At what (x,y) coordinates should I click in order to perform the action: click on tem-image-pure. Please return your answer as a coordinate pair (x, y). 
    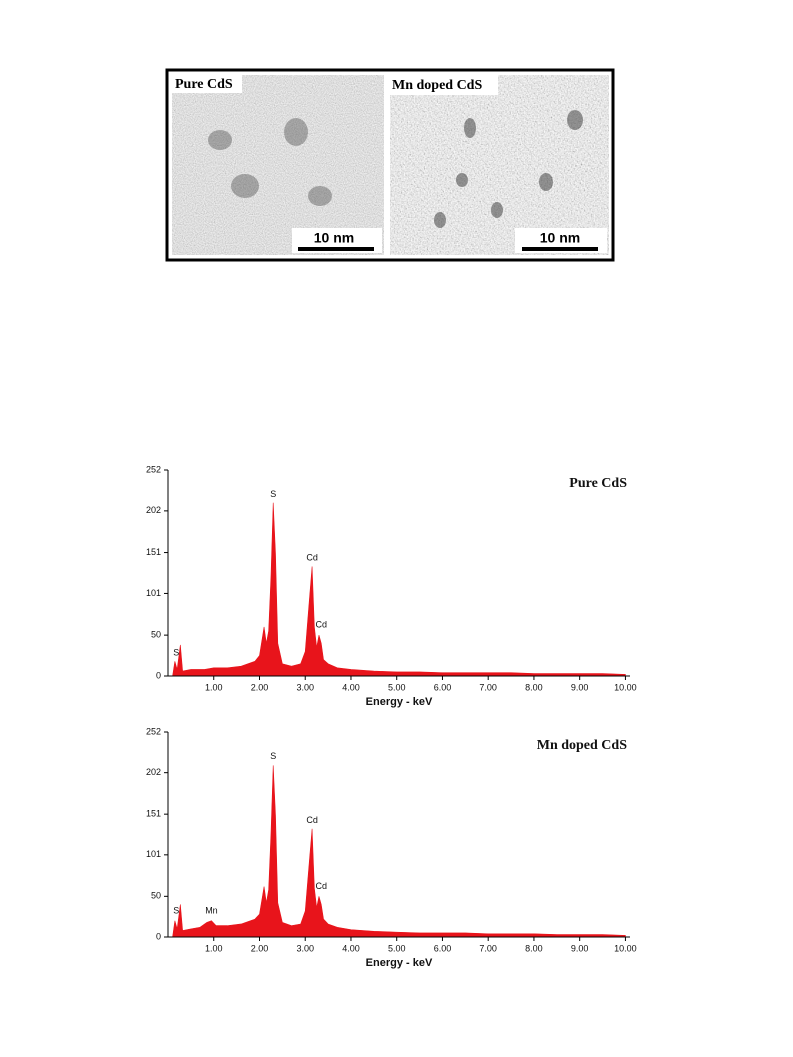
    Looking at the image, I should click on (278, 165).